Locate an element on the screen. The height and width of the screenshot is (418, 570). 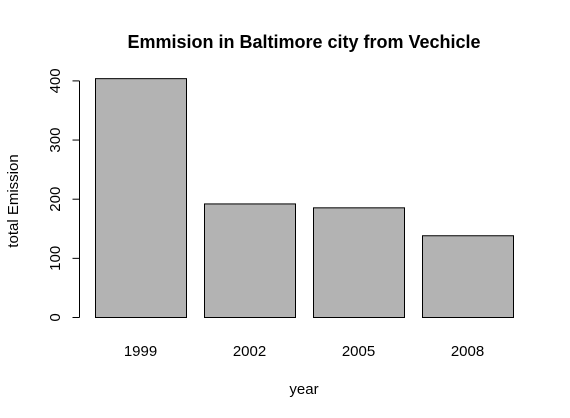
bar-2008 is located at coordinates (468, 276).